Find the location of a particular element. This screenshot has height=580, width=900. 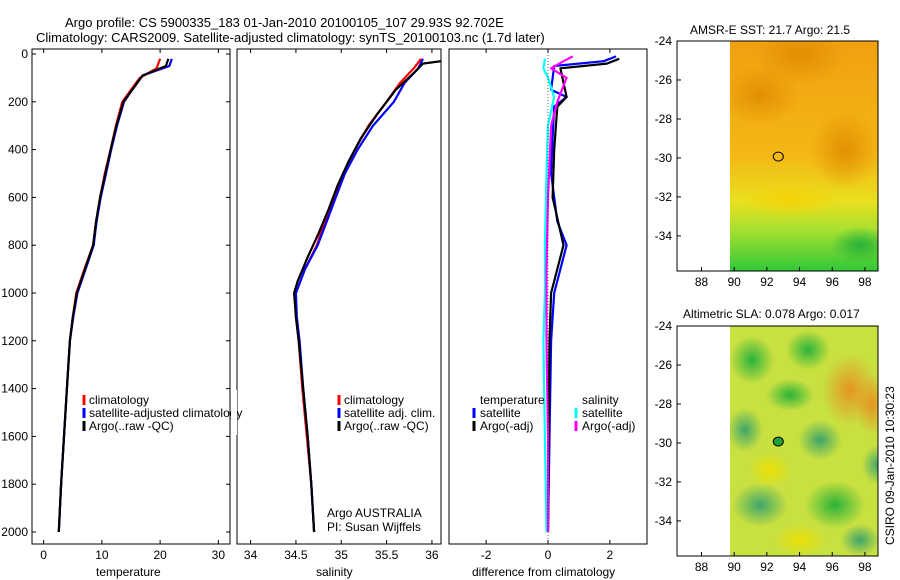

sst-field is located at coordinates (804, 156).